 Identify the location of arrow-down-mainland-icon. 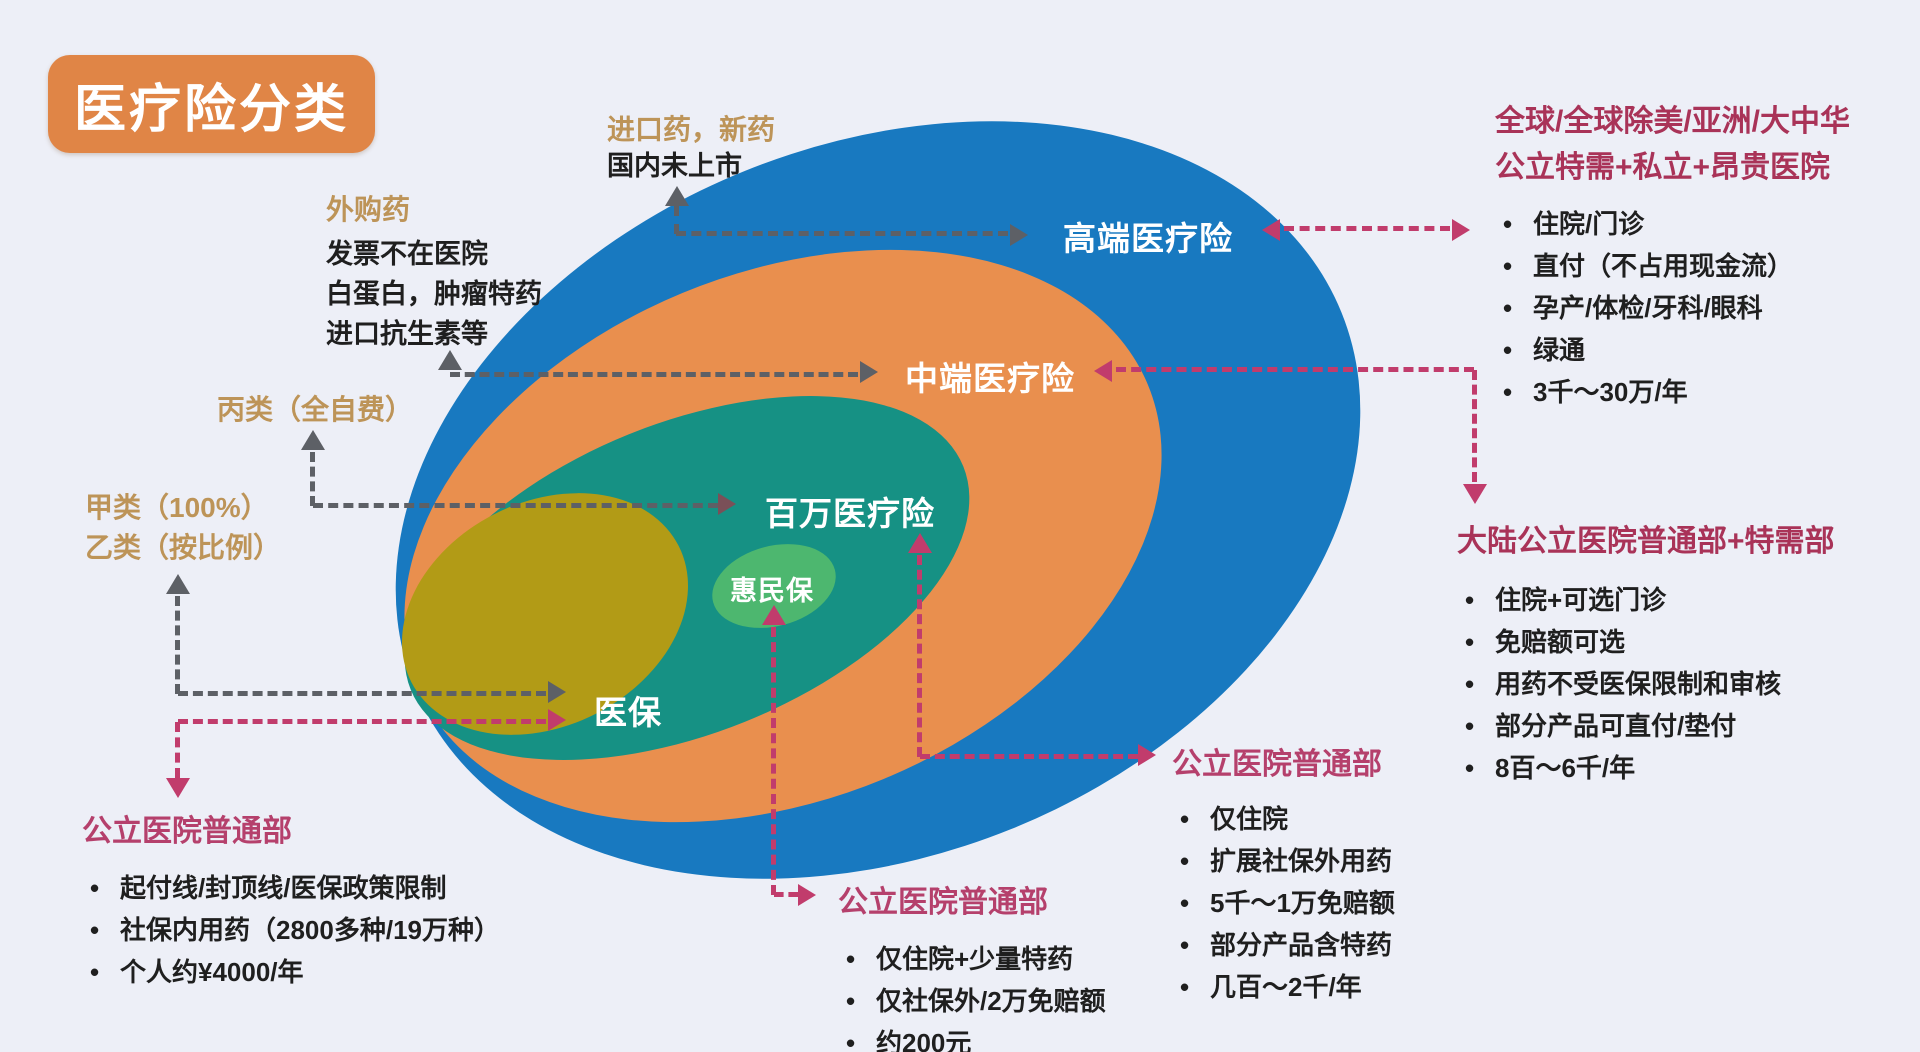
(1475, 494).